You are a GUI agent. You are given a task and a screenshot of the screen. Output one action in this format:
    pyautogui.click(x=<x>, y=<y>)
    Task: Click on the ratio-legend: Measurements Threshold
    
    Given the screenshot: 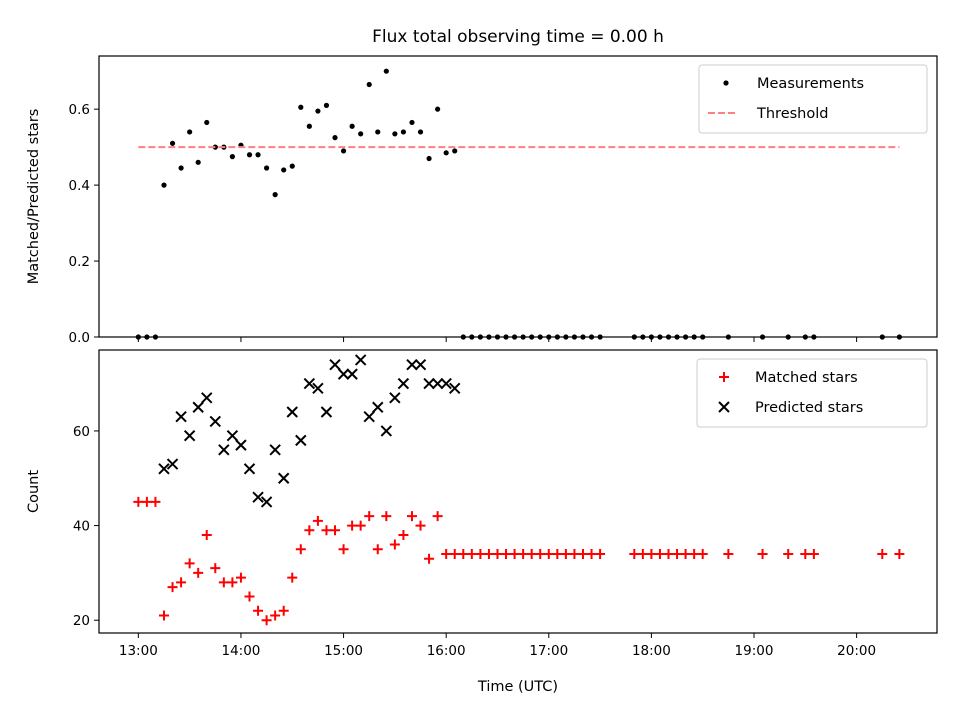 What is the action you would take?
    pyautogui.click(x=813, y=99)
    